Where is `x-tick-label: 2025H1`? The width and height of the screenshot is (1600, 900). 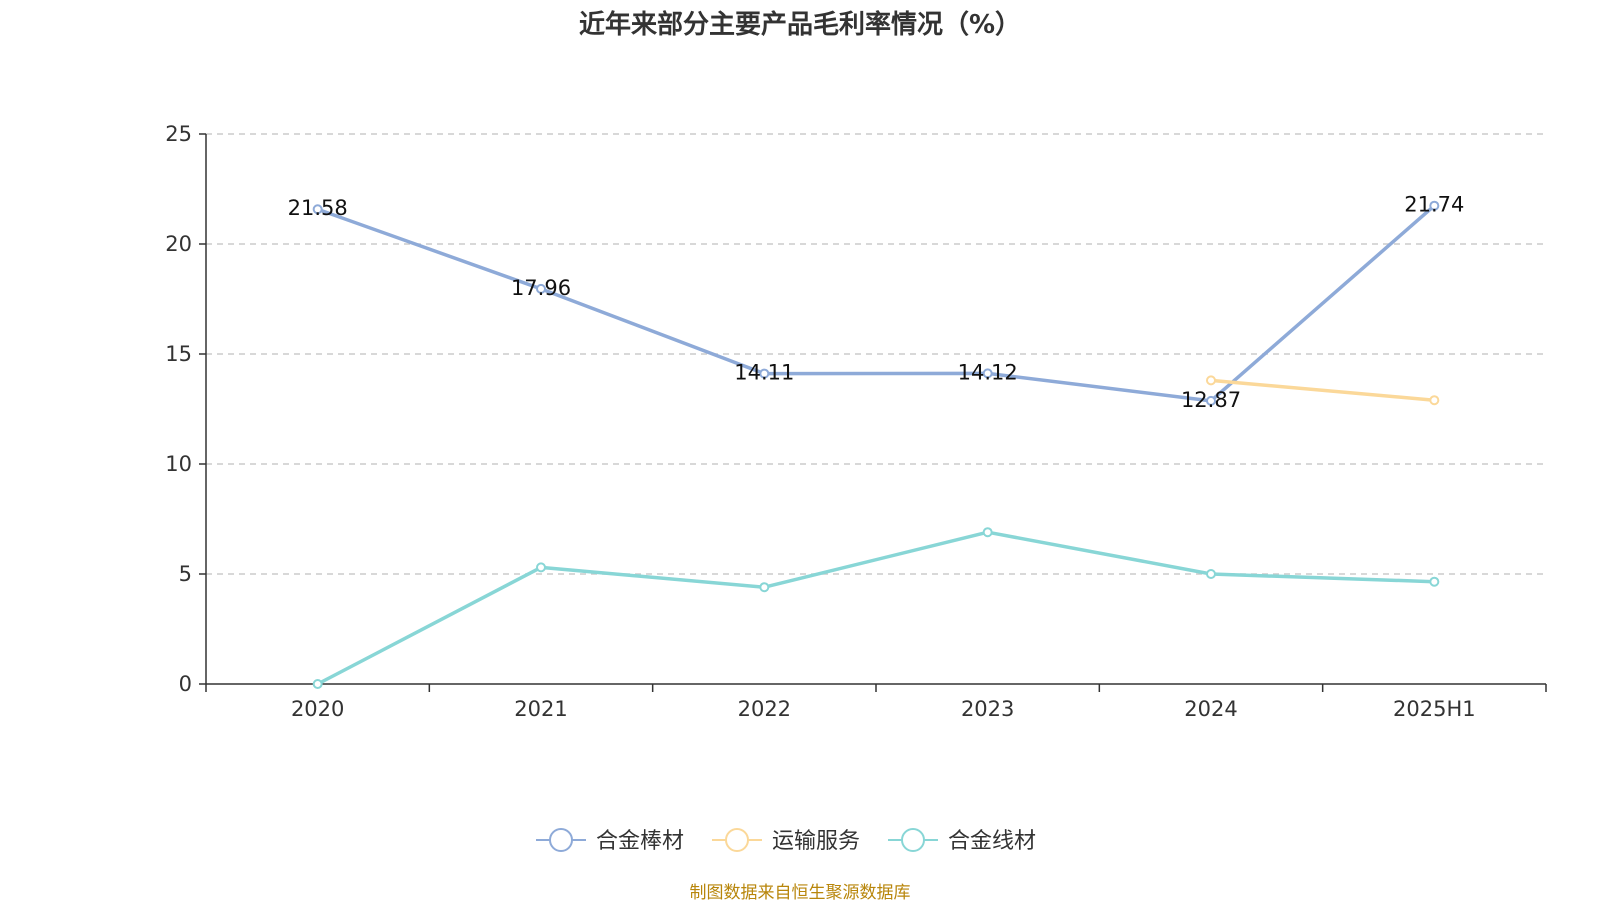
x-tick-label: 2025H1 is located at coordinates (1434, 709).